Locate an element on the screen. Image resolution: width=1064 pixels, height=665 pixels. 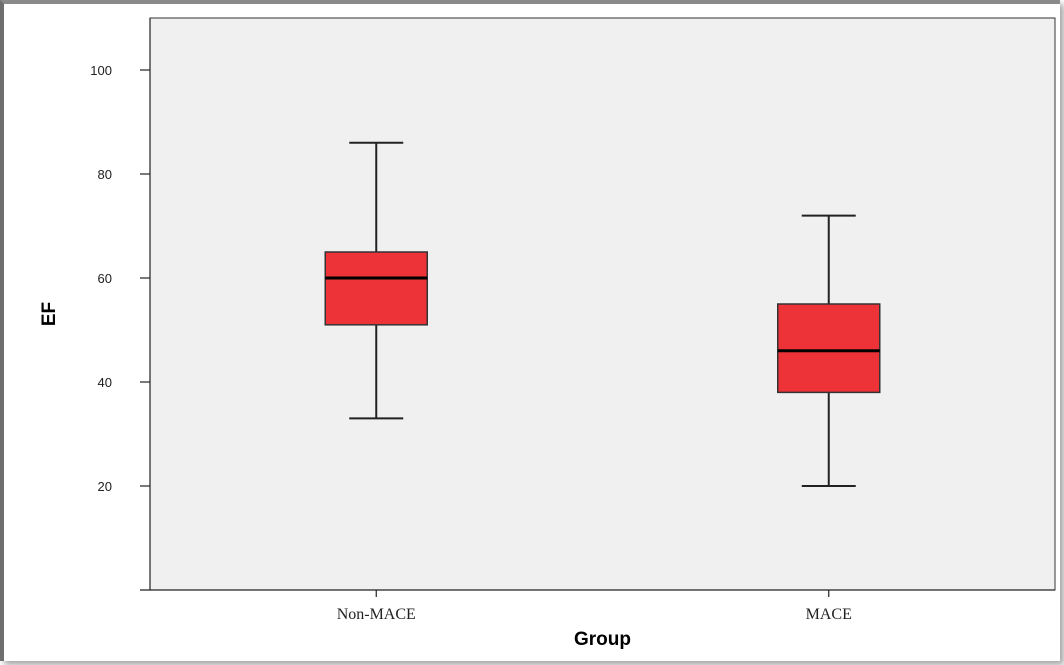
y-axis-title: EF is located at coordinates (49, 314).